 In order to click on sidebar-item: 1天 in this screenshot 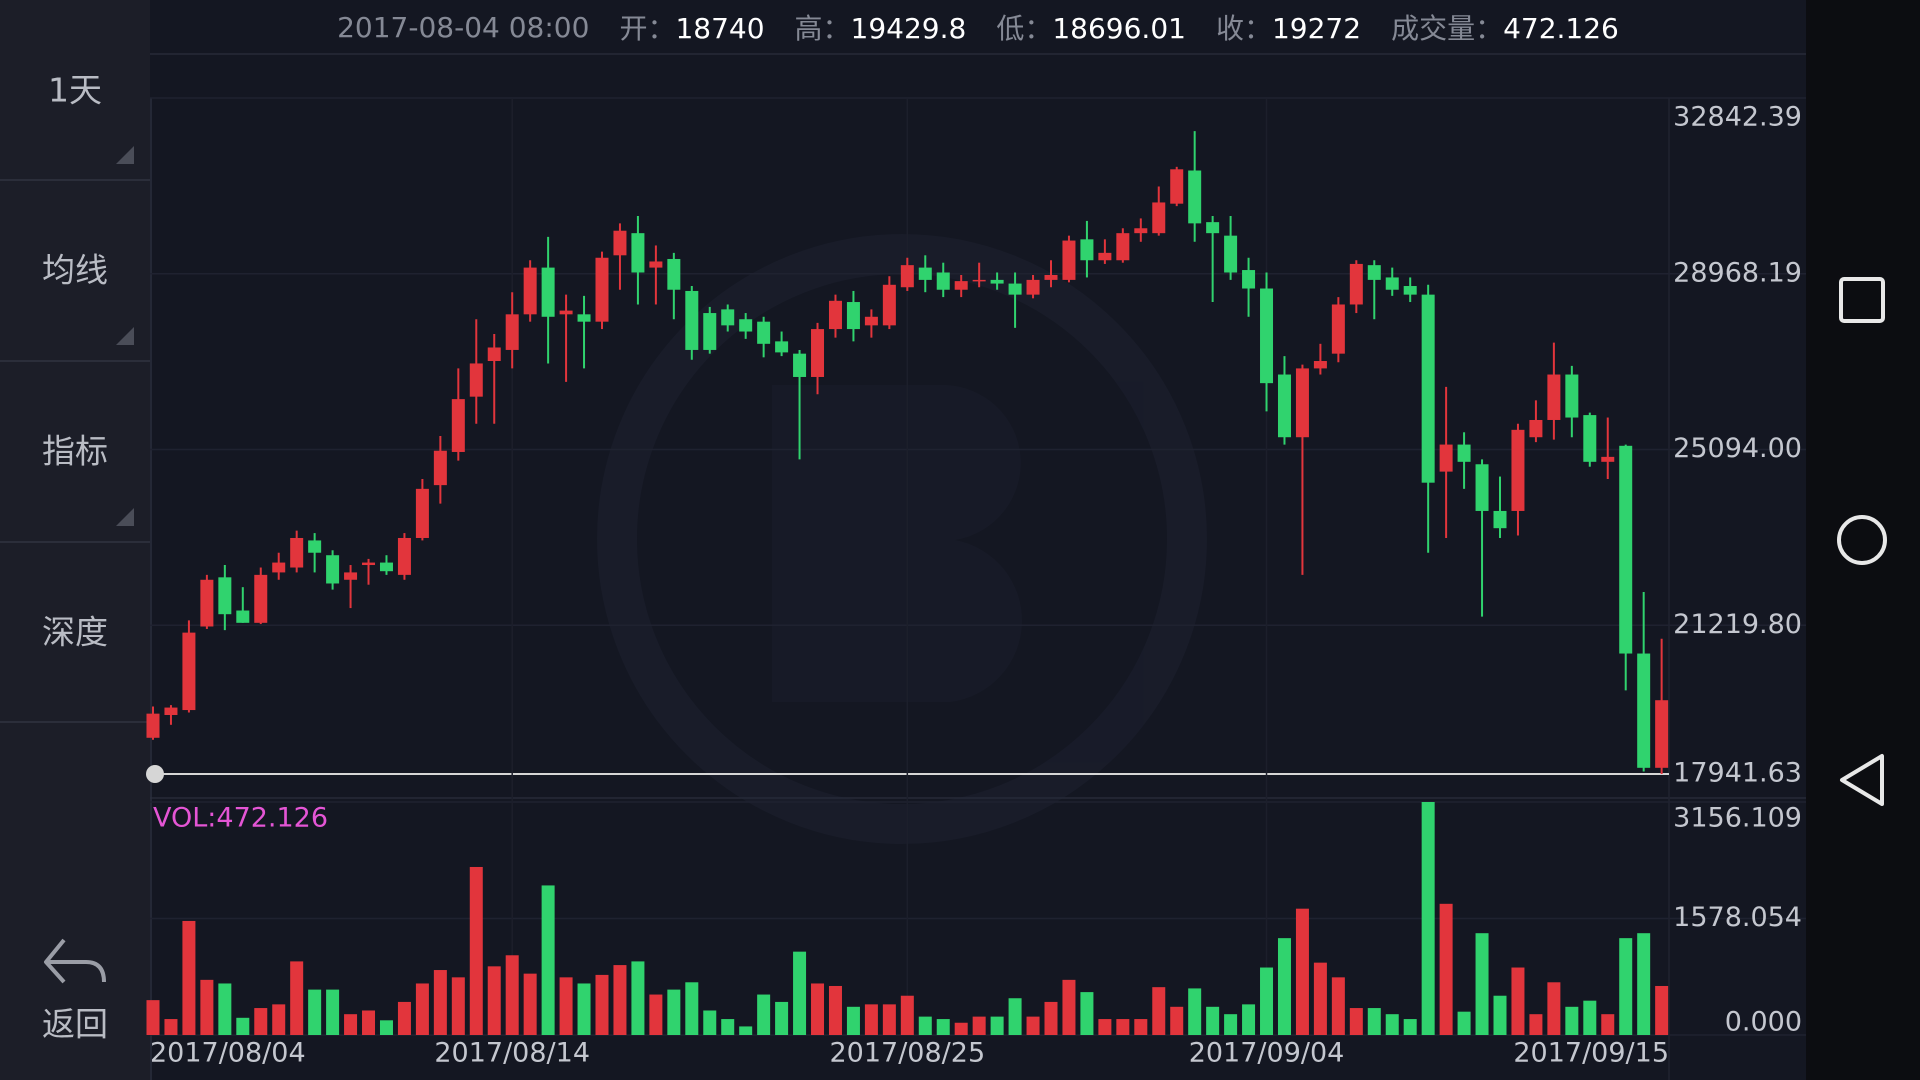, I will do `click(75, 90)`.